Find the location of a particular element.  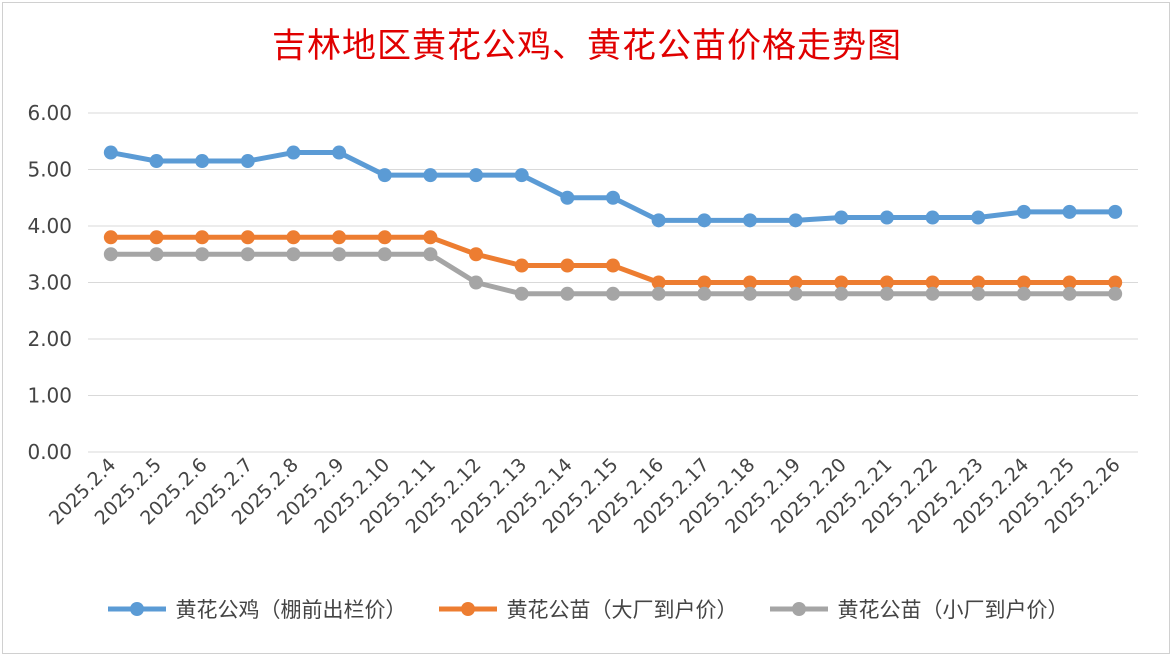

y-tick-label: 3.00 is located at coordinates (49, 283).